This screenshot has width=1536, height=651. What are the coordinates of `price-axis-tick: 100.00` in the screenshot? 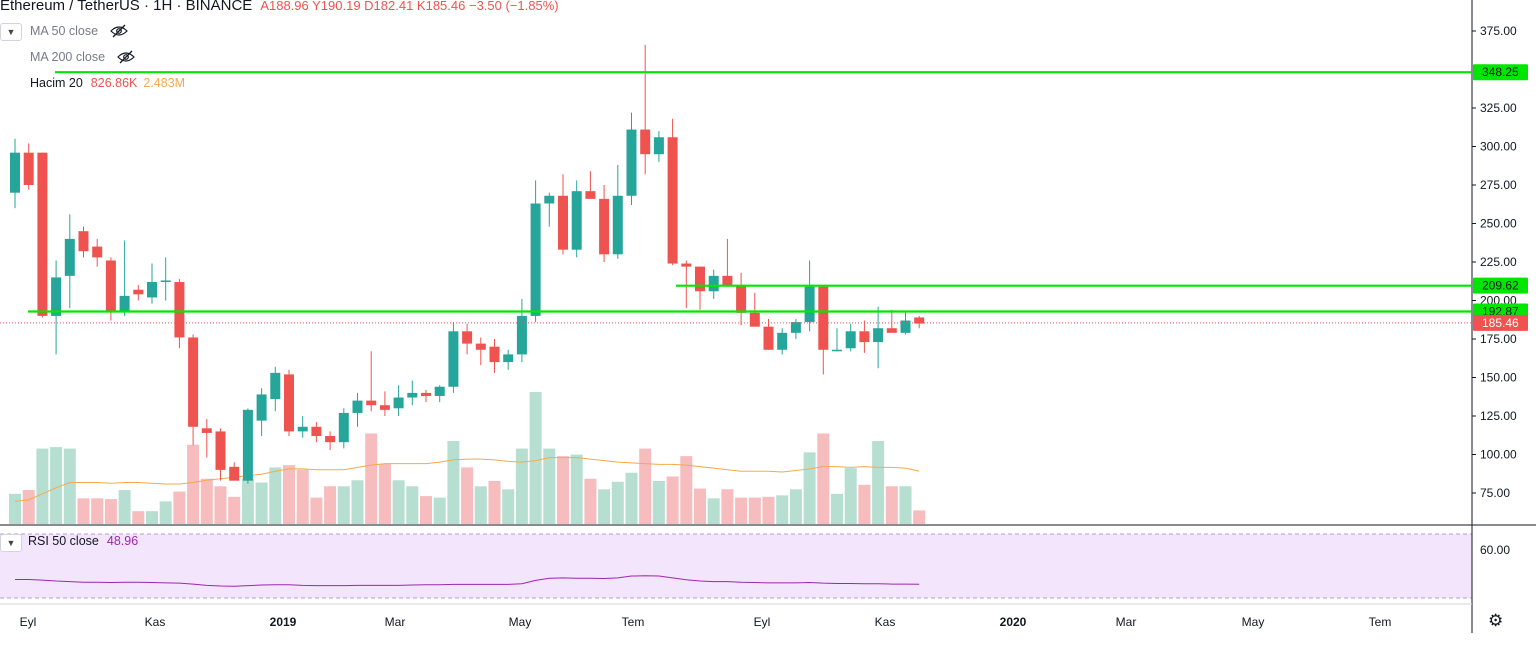 It's located at (1498, 455).